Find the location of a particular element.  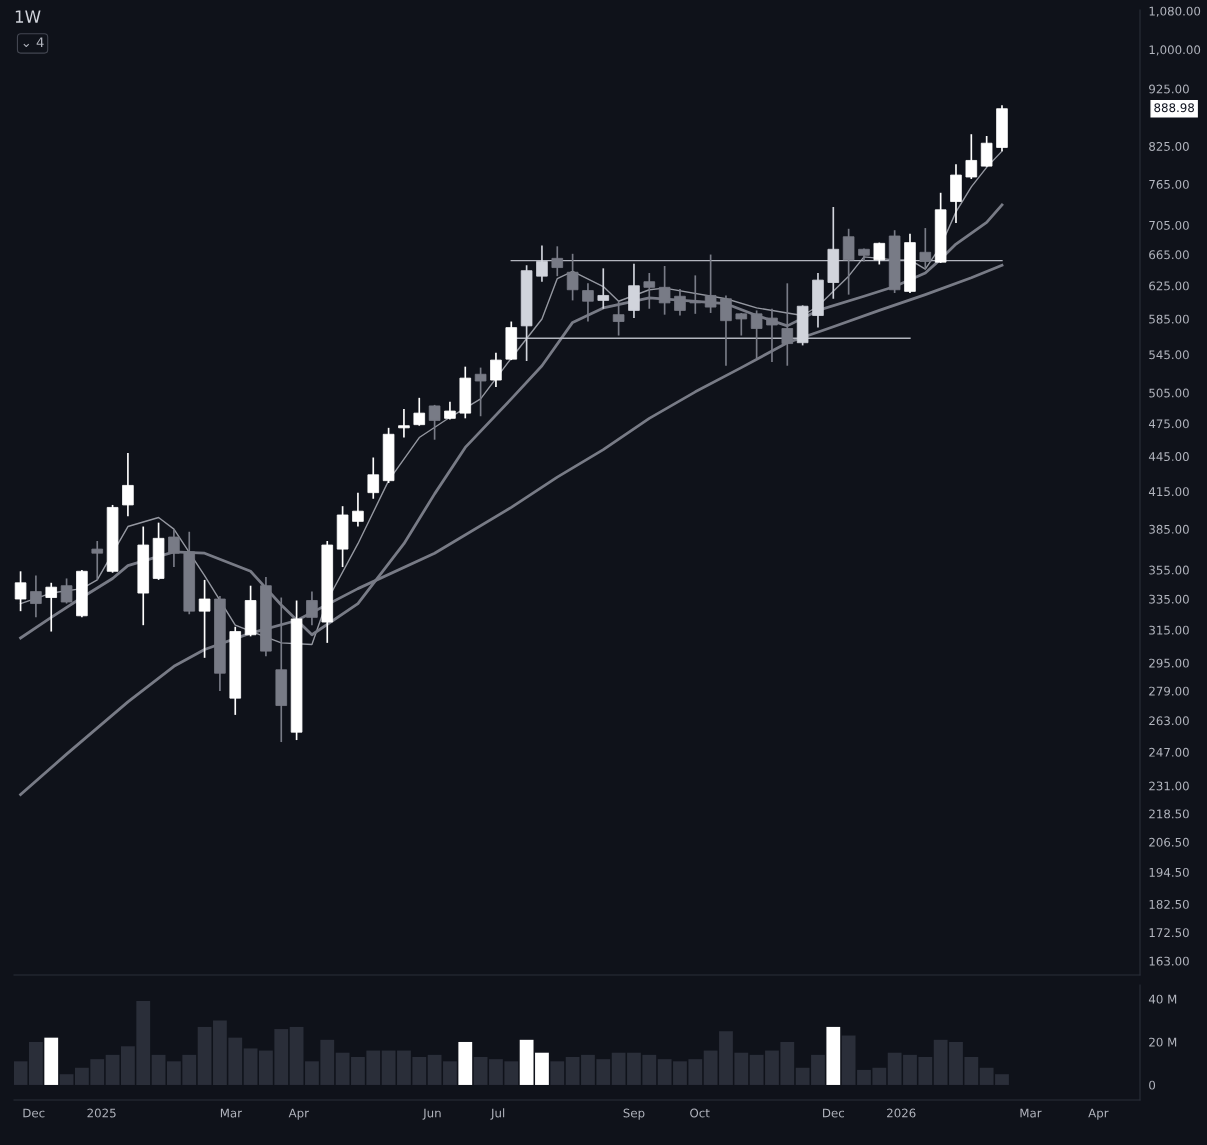

x-tick-label: 2026 is located at coordinates (901, 1113).